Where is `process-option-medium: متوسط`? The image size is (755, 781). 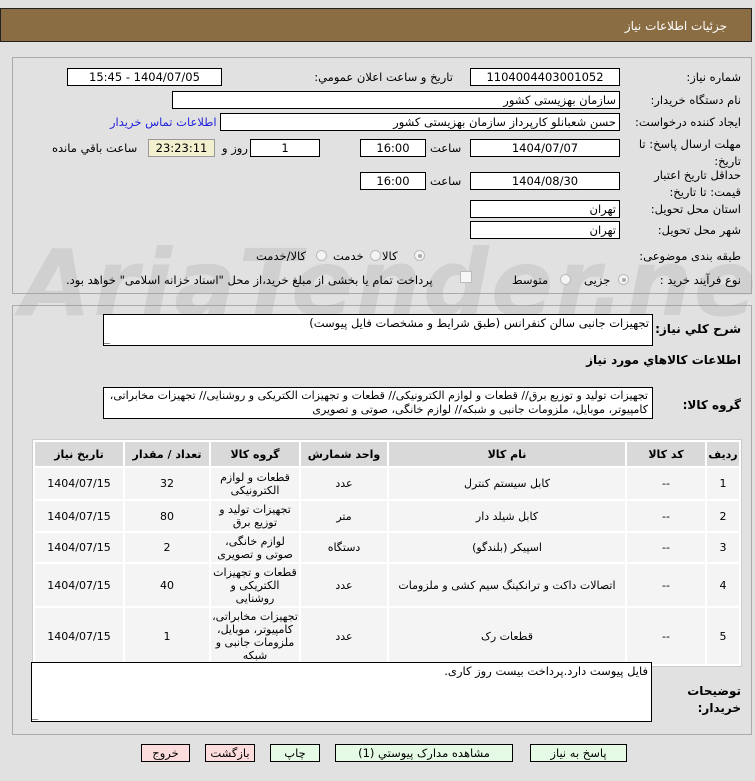
process-option-medium: متوسط is located at coordinates (530, 280).